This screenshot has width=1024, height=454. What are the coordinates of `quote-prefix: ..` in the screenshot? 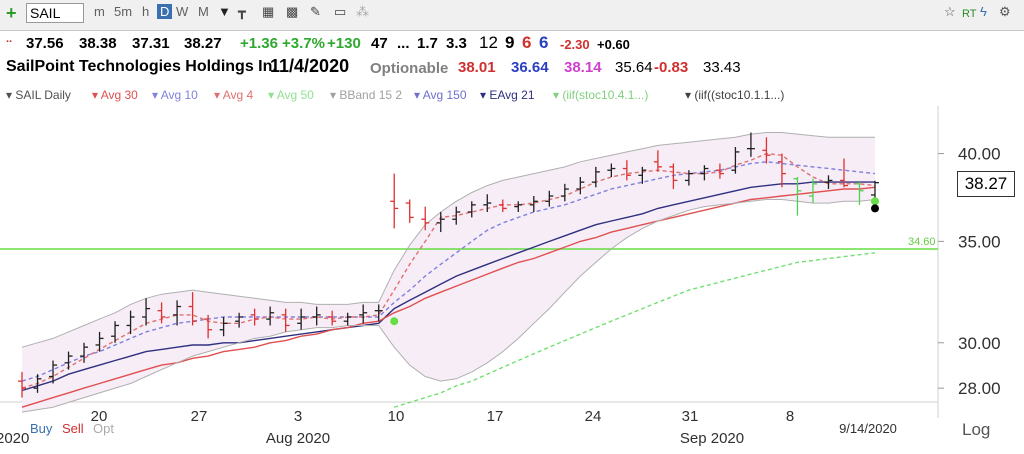 It's located at (9, 39).